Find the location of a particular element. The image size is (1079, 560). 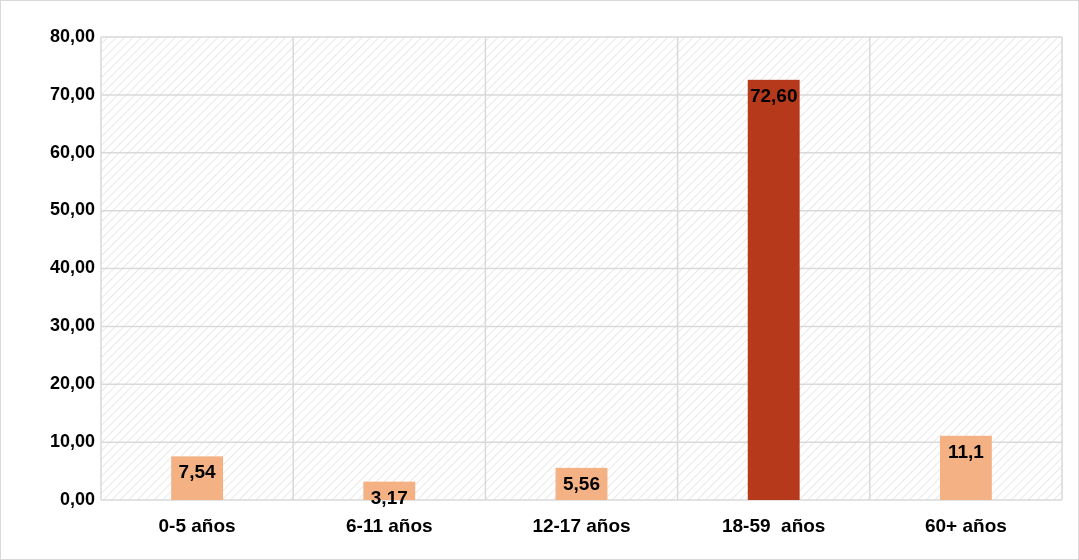

y-tick-label: 60,00 is located at coordinates (72, 151).